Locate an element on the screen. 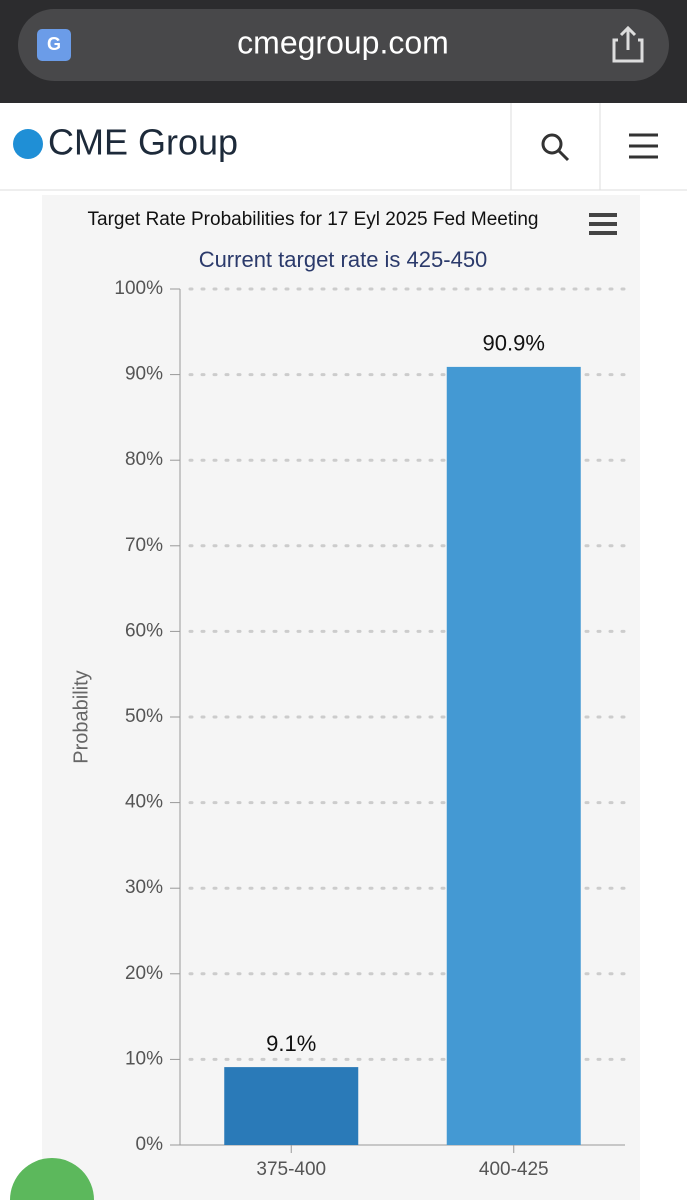  logo-globe is located at coordinates (28, 144).